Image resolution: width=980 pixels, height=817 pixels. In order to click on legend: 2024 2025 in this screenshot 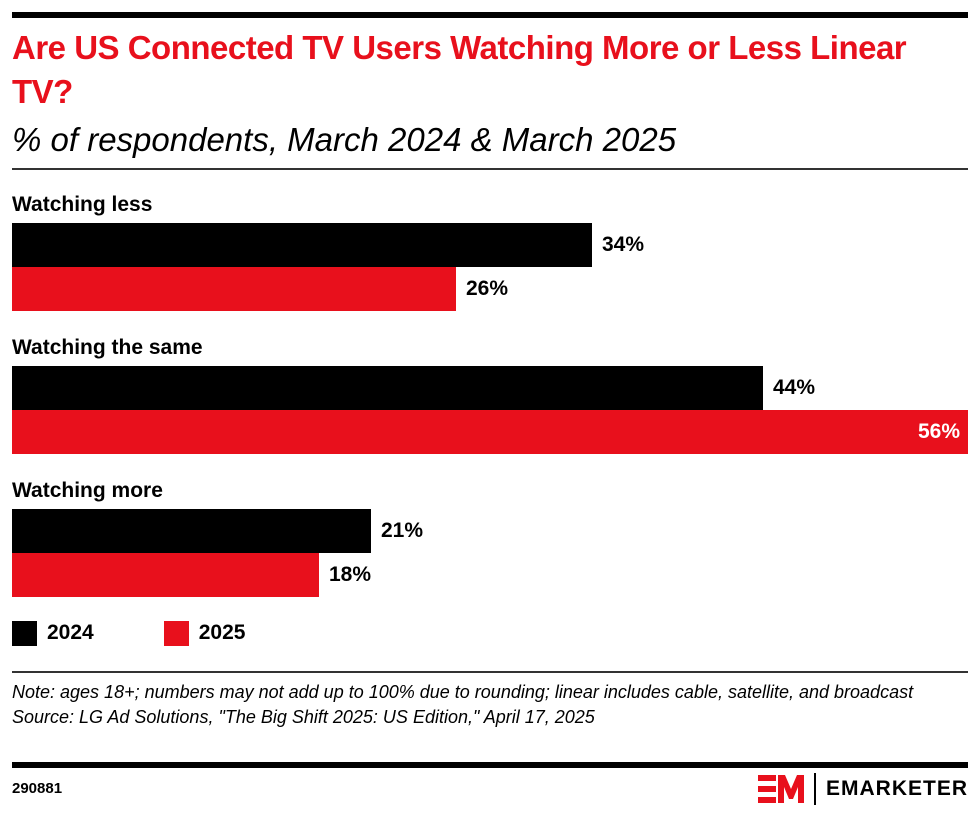, I will do `click(163, 633)`.